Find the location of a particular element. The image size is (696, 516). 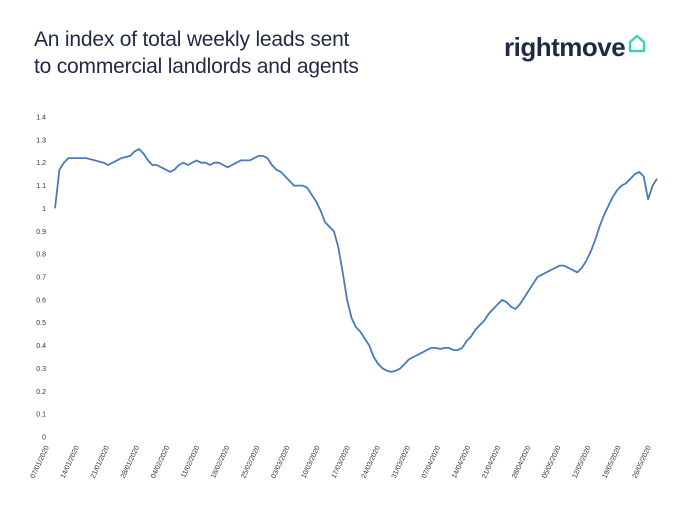

y-tick-label: 1.4 is located at coordinates (41, 118).